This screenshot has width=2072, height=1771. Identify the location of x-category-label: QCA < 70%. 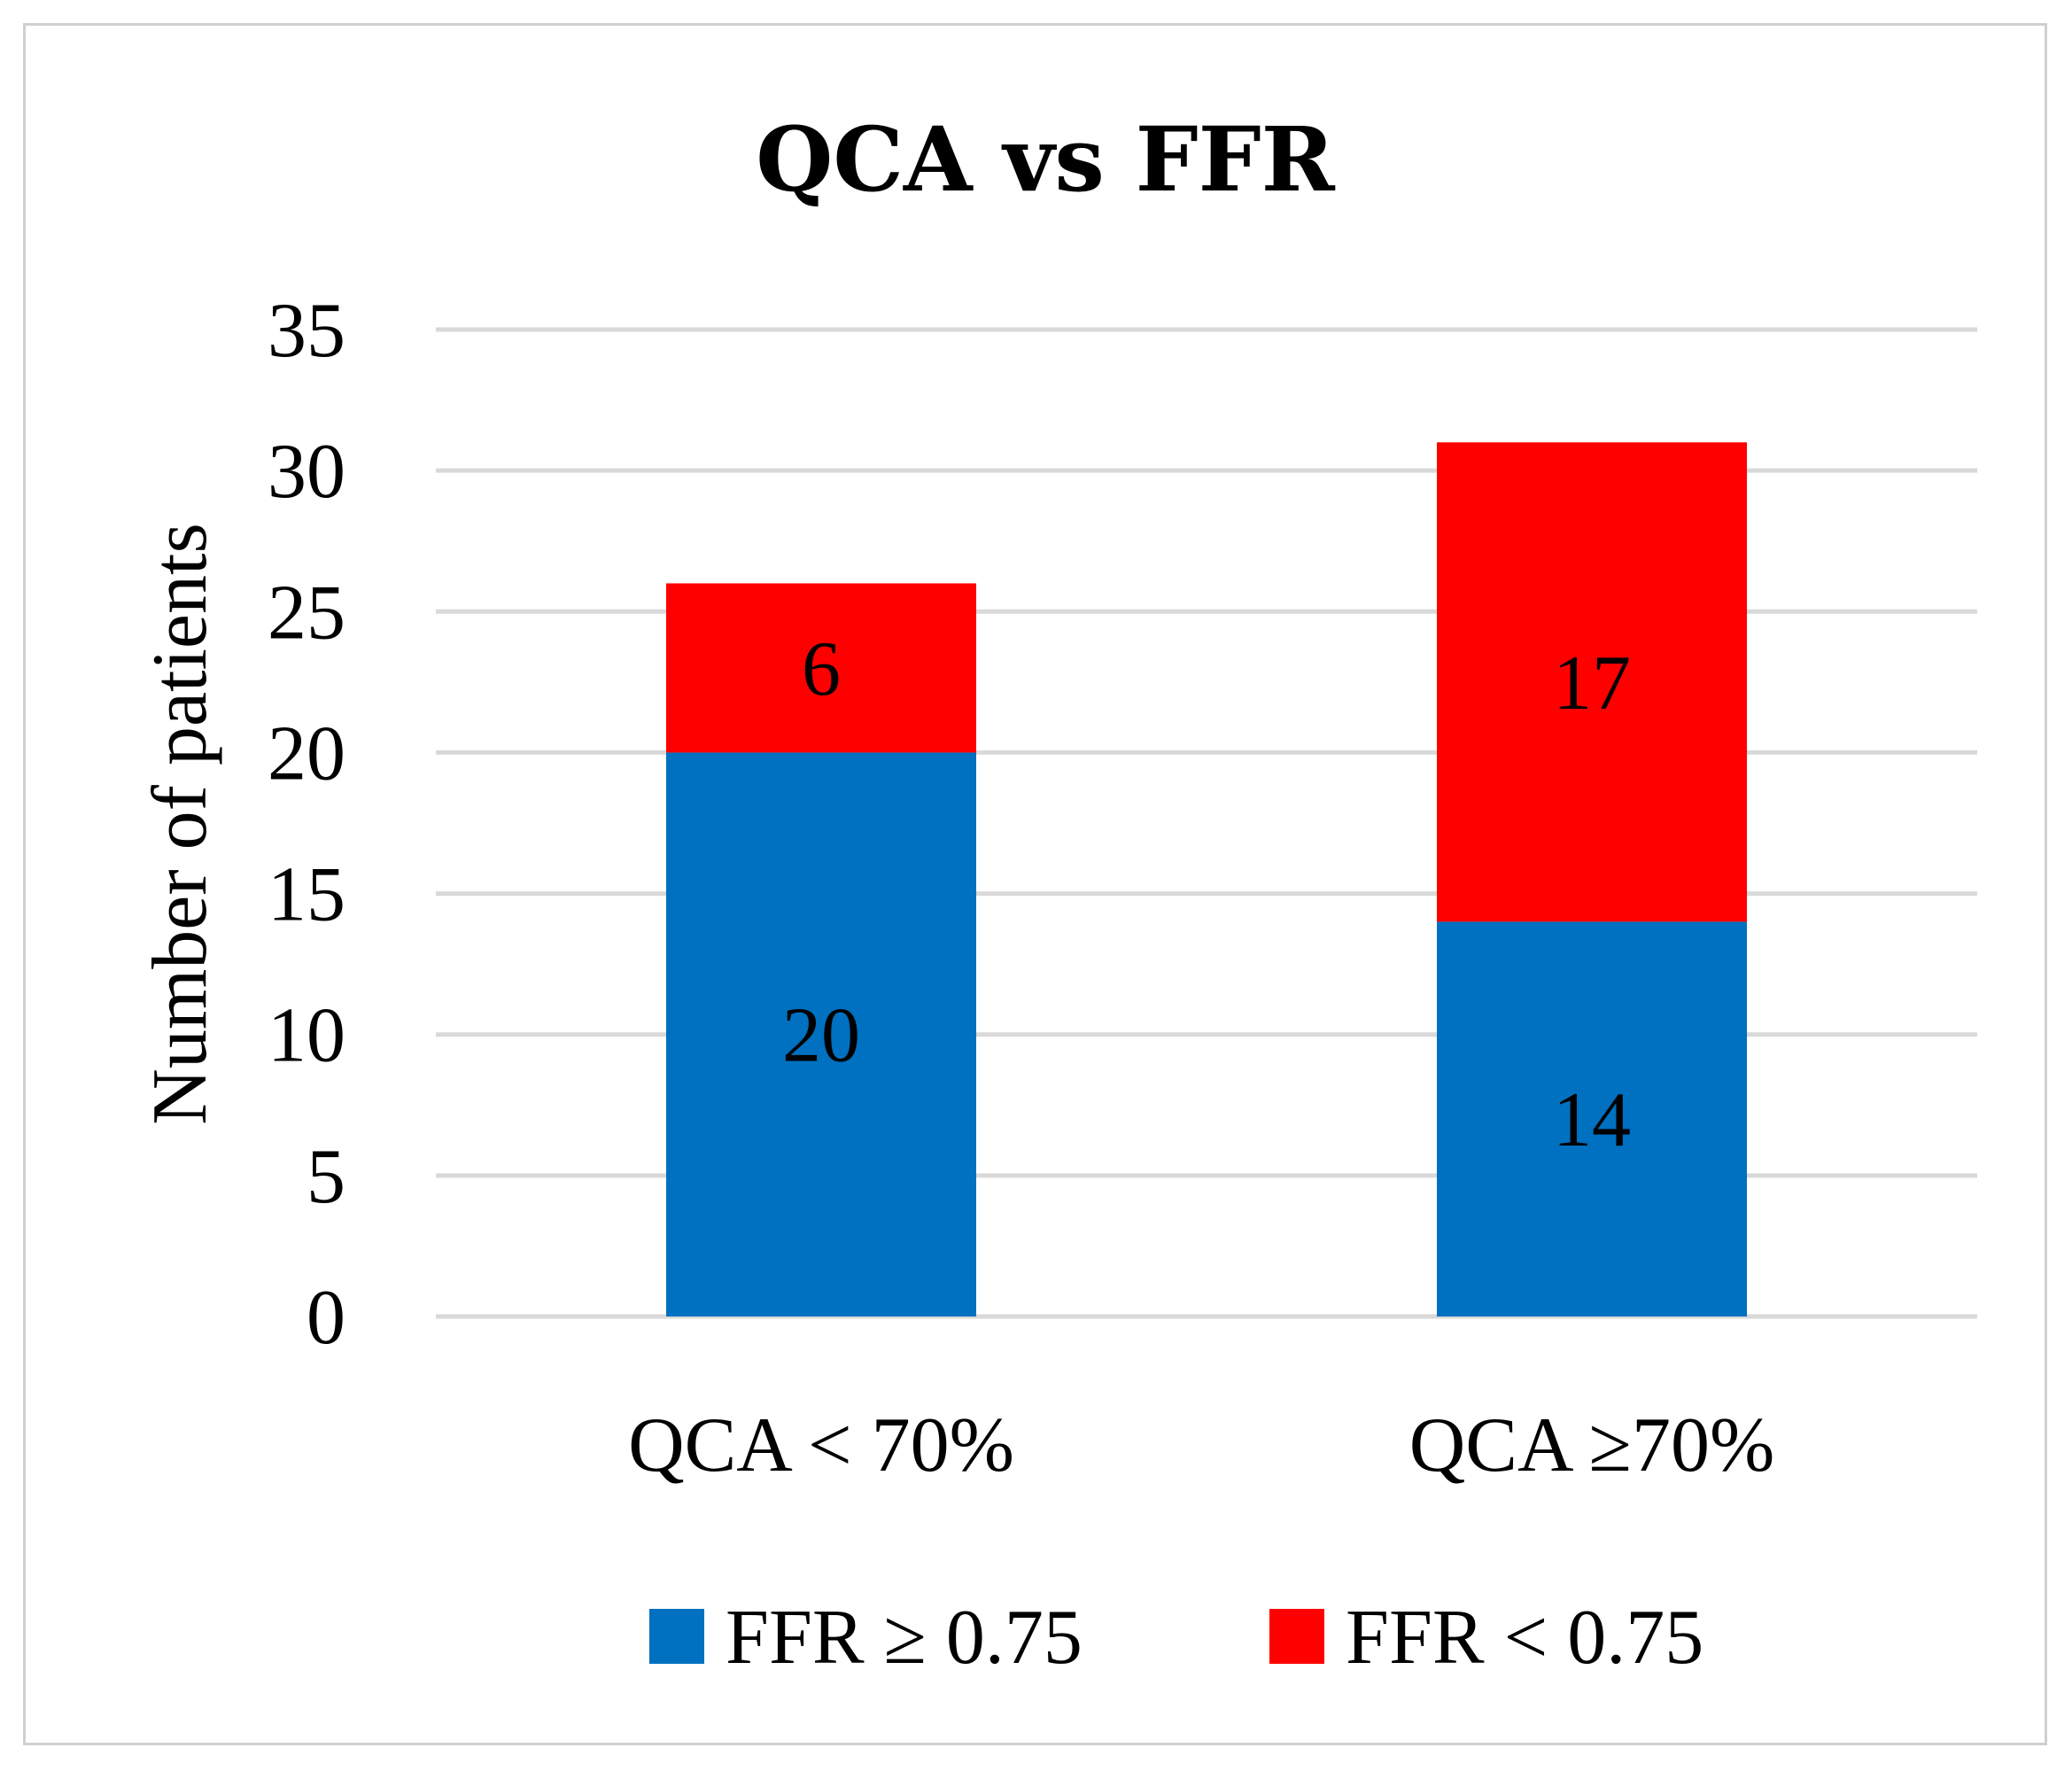
(821, 1445).